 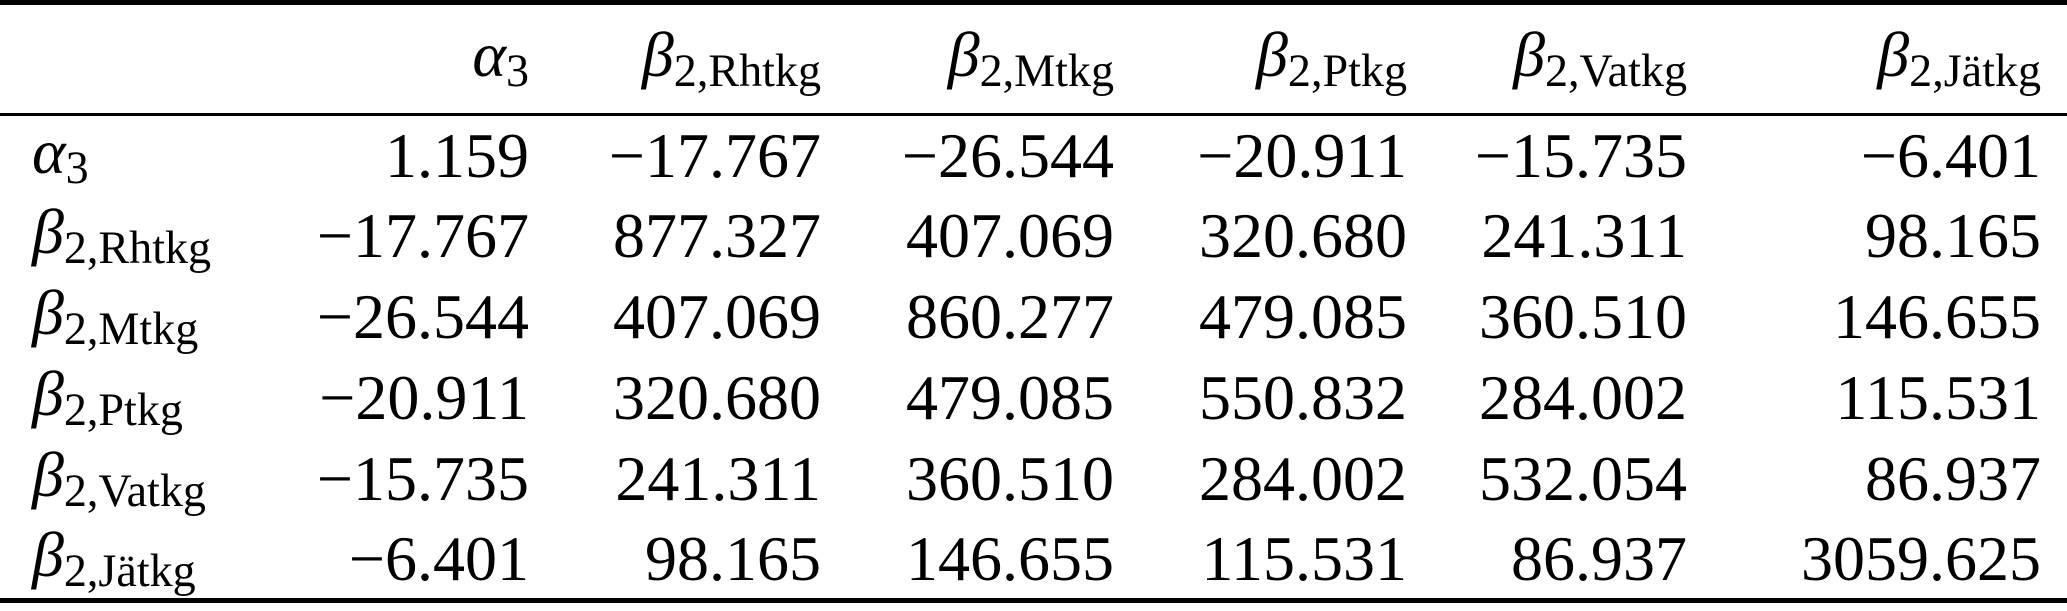 What do you see at coordinates (1303, 397) in the screenshot?
I see `matrix-cell: 550.832` at bounding box center [1303, 397].